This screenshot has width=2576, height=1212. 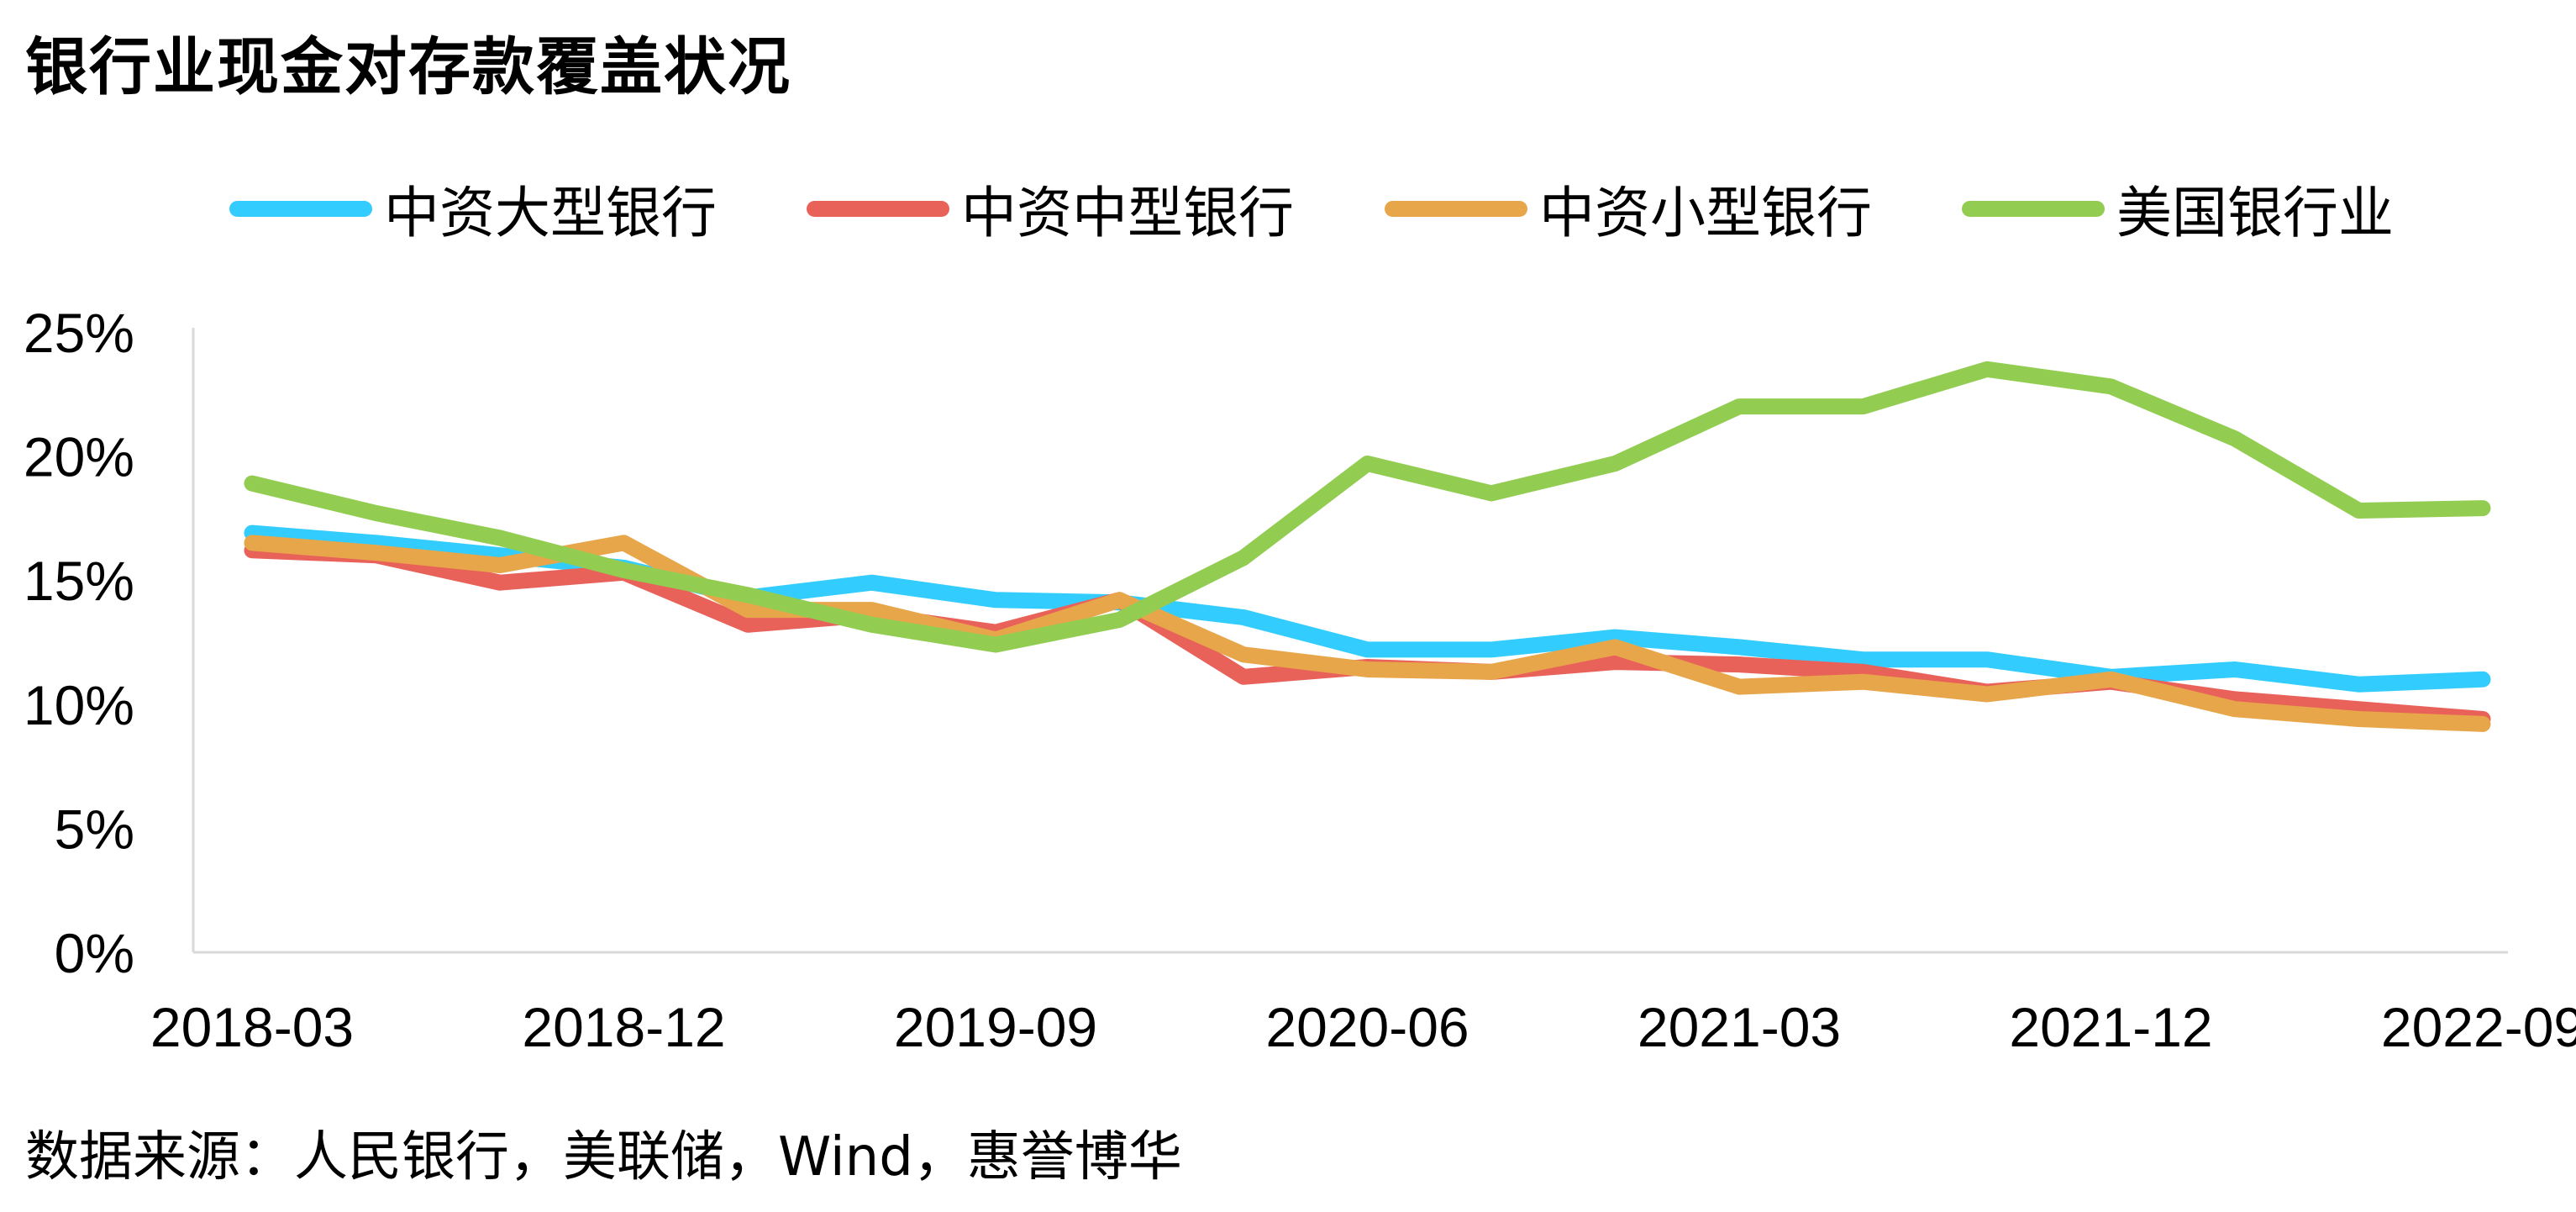 What do you see at coordinates (1127, 213) in the screenshot?
I see `legend-label-medium-banks: 中资中型银行` at bounding box center [1127, 213].